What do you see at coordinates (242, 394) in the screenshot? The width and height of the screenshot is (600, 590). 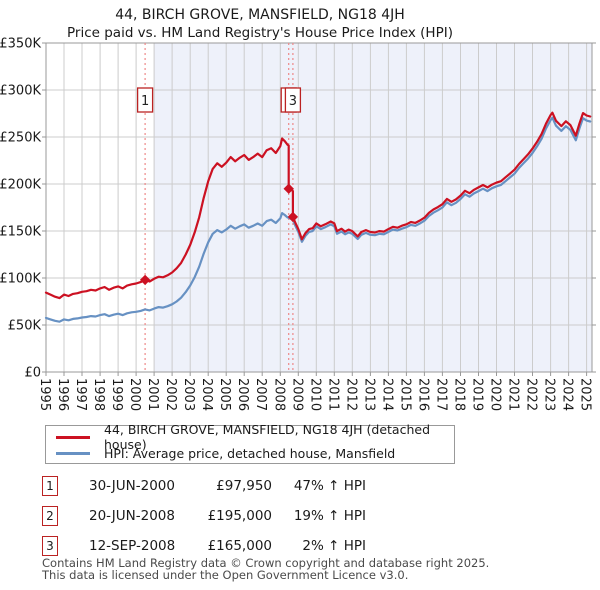 I see `x-axis-label: 2006` at bounding box center [242, 394].